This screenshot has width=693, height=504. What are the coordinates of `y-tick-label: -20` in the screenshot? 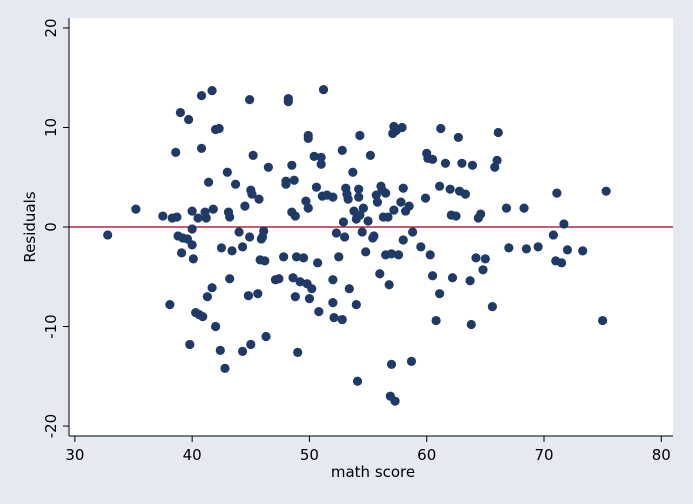 It's located at (51, 426).